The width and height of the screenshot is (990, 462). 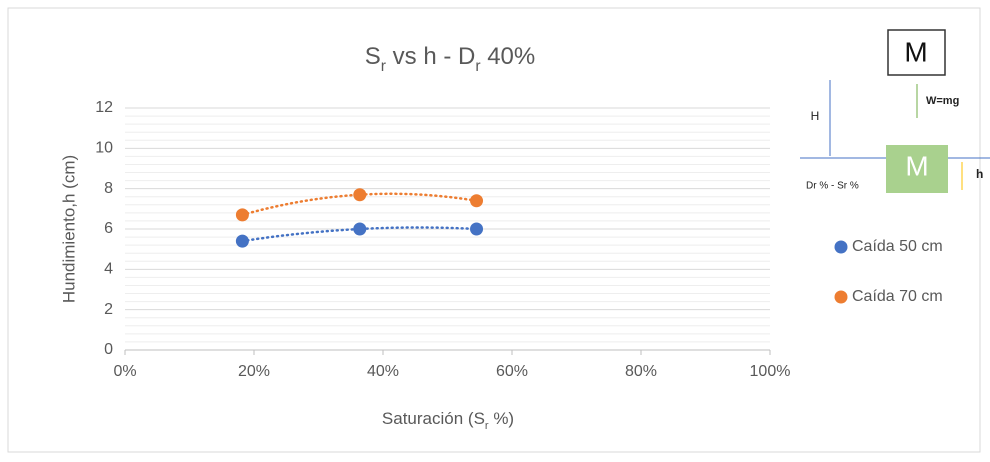 What do you see at coordinates (641, 371) in the screenshot?
I see `x-tick-label: 80%` at bounding box center [641, 371].